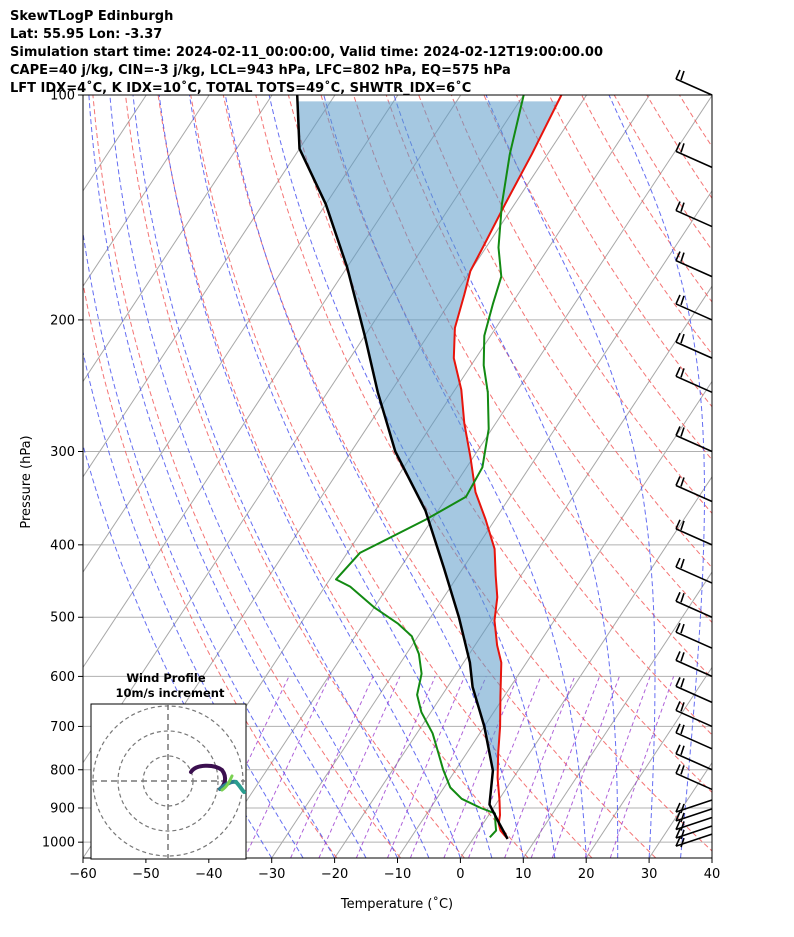 Image resolution: width=794 pixels, height=937 pixels. What do you see at coordinates (92, 16) in the screenshot?
I see `header-title: SkewTLogP Edinburgh` at bounding box center [92, 16].